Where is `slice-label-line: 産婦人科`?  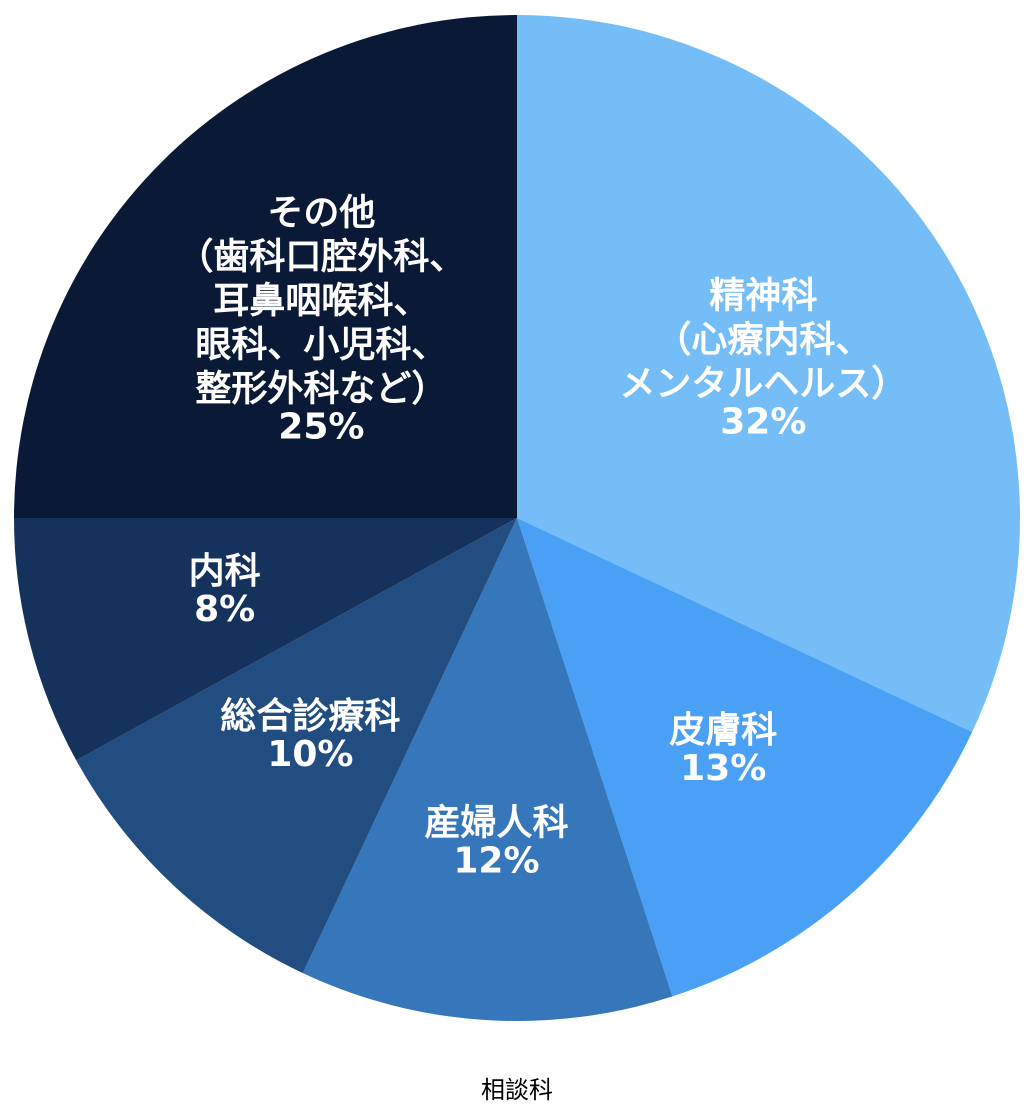
slice-label-line: 産婦人科 is located at coordinates (496, 822).